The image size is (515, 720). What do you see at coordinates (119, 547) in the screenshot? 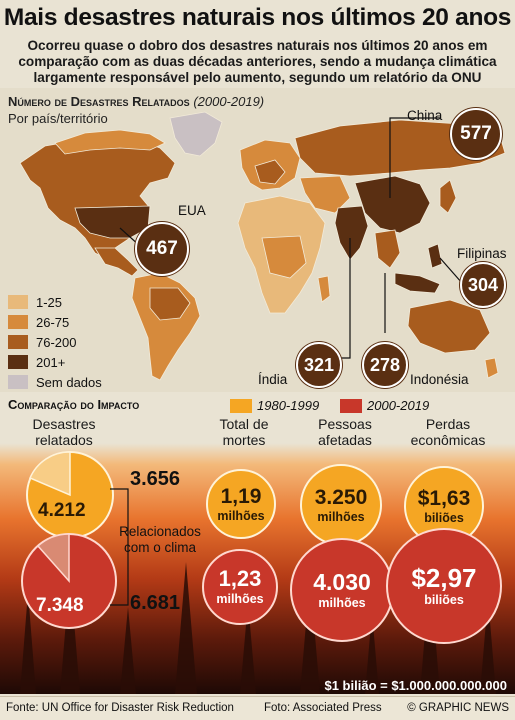
I see `climate-bracket` at bounding box center [119, 547].